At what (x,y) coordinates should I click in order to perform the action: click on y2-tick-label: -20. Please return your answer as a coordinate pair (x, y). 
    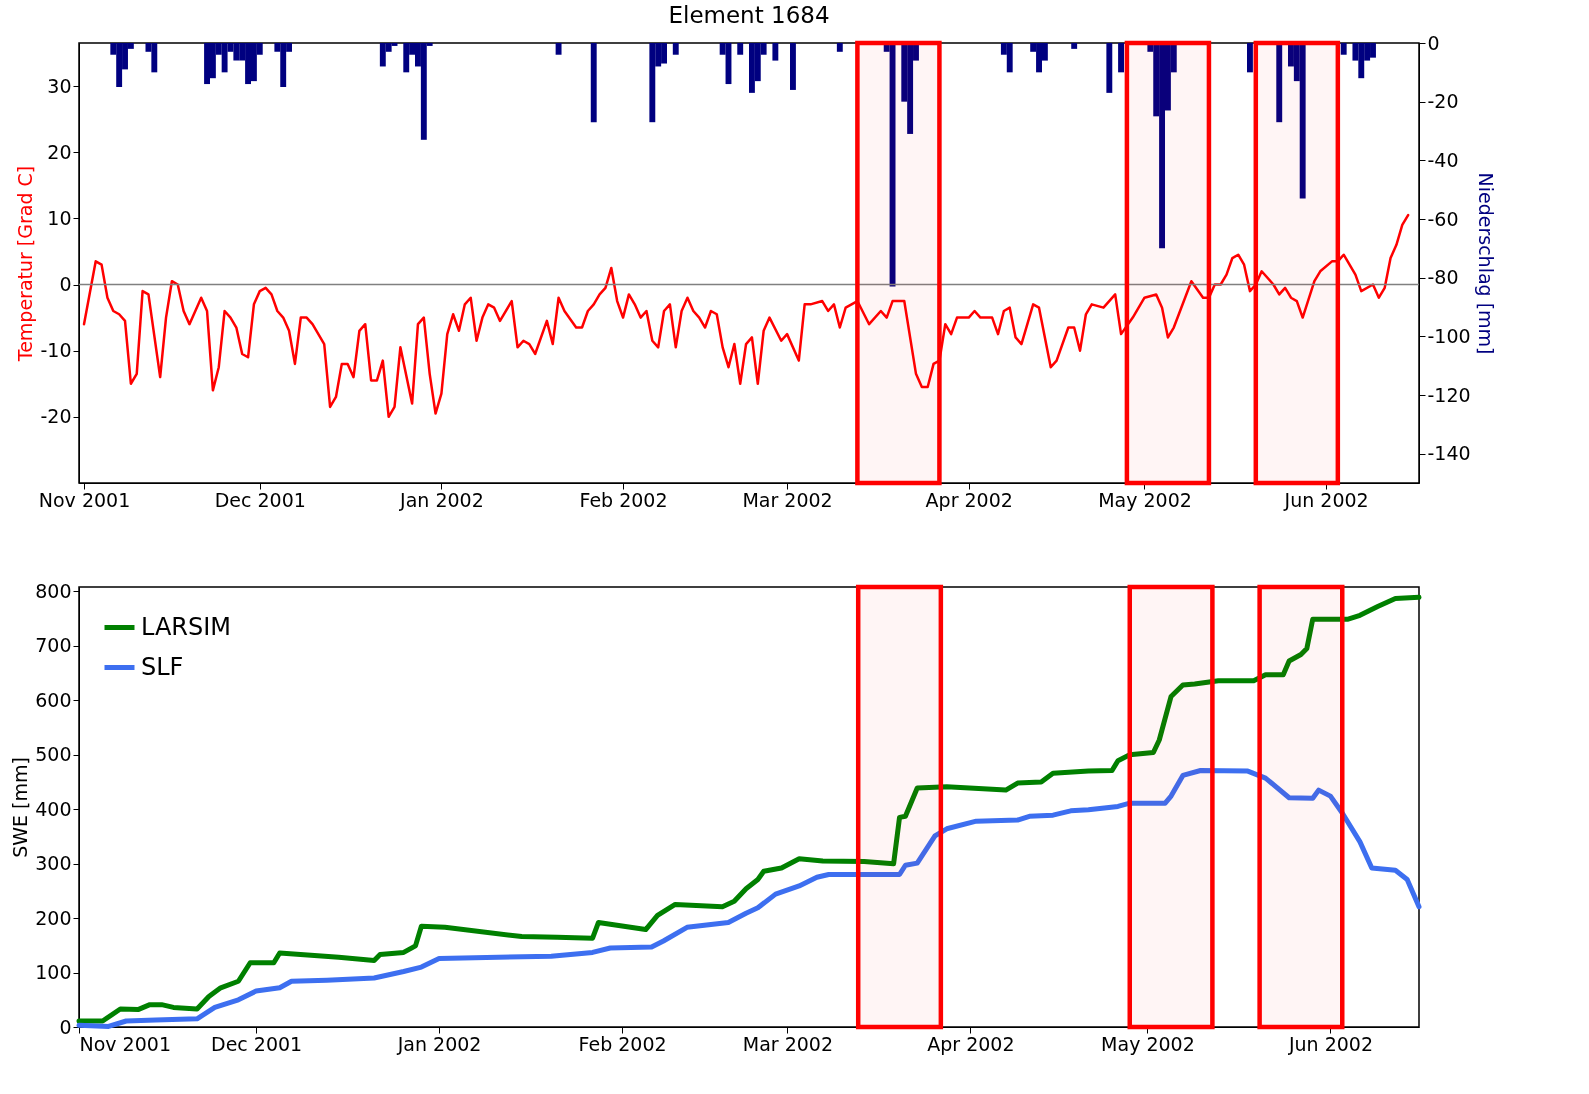
    Looking at the image, I should click on (1443, 101).